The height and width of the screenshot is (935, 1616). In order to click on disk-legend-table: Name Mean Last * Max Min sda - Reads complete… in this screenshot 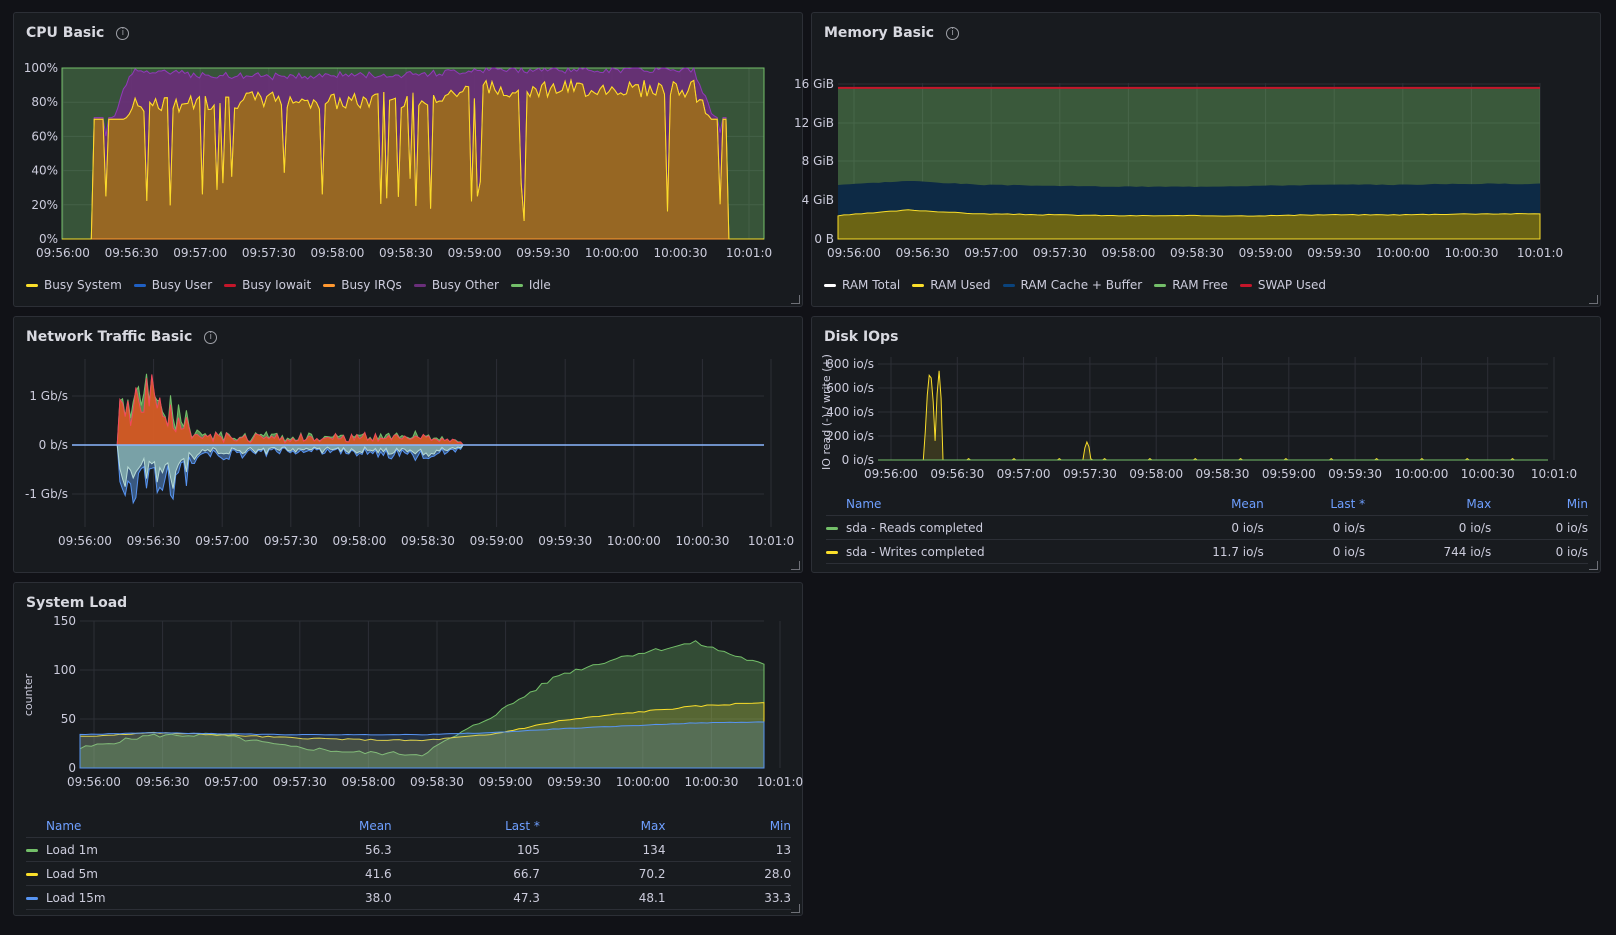, I will do `click(1207, 528)`.